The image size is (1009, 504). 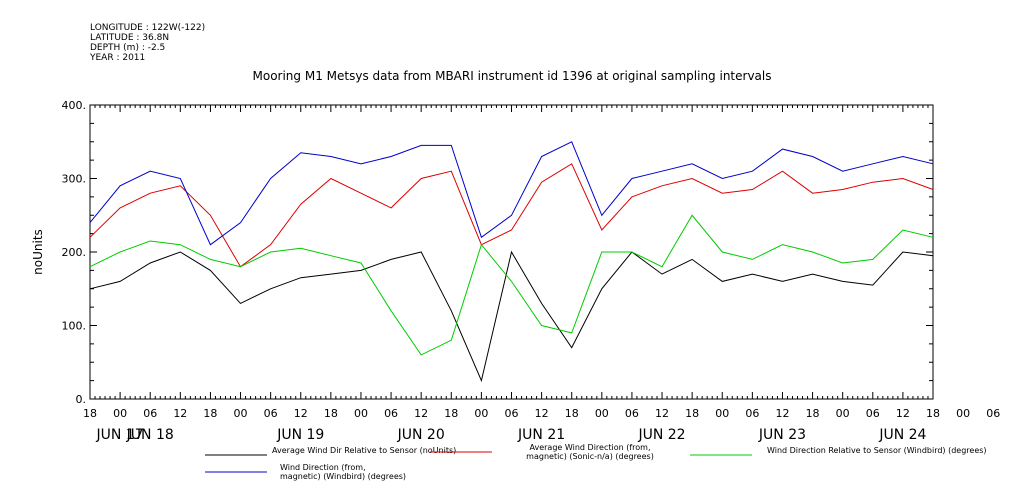 I want to click on y-tick-label: 400., so click(x=74, y=105).